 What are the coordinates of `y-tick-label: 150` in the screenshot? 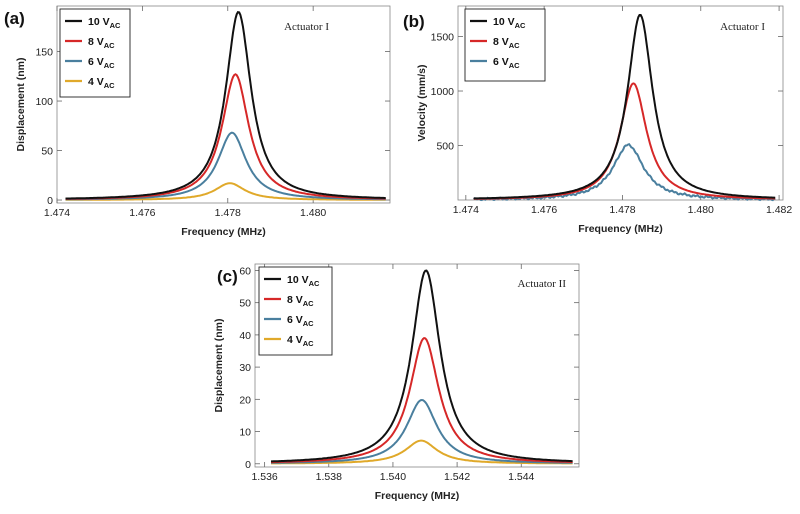 It's located at (44, 53).